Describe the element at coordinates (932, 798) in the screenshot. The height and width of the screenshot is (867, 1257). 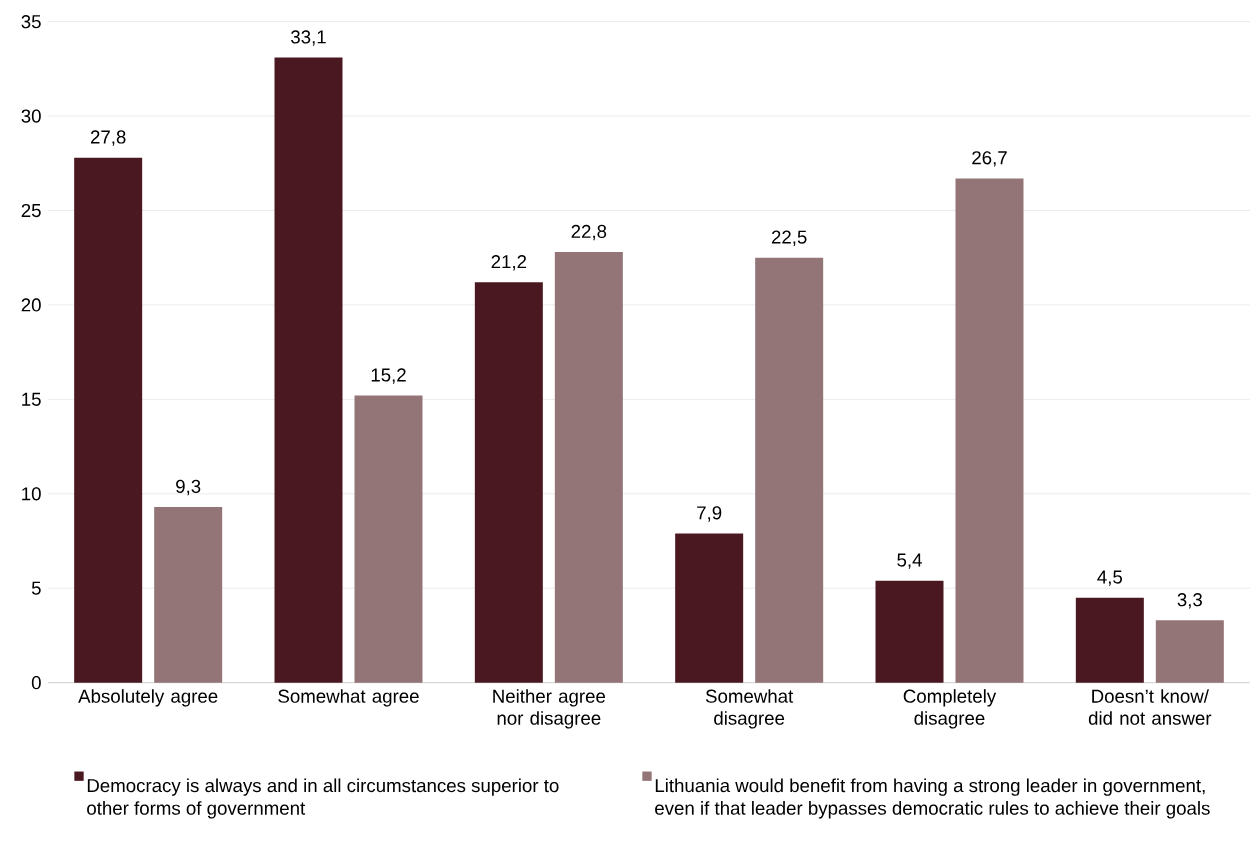
I see `legend-label: Lithuania would benefit from having a strong leader in government, even if that leader bypasses democratic rules to achieve their goals` at that location.